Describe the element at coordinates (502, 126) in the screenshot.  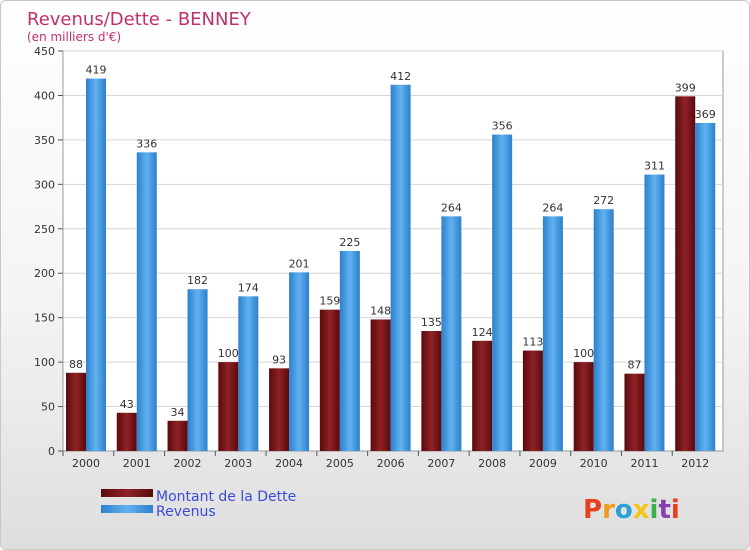
I see `value-label-revenus: 356` at that location.